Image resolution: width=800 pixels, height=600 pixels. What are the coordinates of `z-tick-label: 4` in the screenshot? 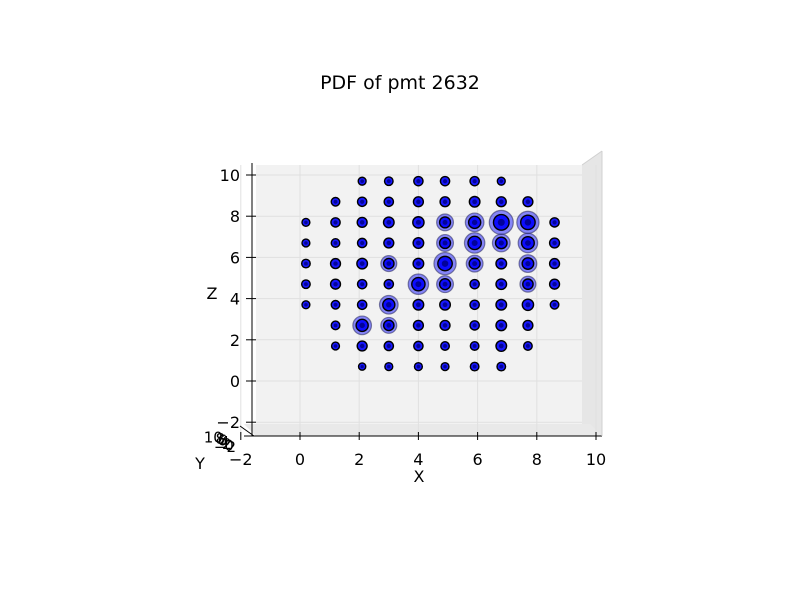 It's located at (235, 299).